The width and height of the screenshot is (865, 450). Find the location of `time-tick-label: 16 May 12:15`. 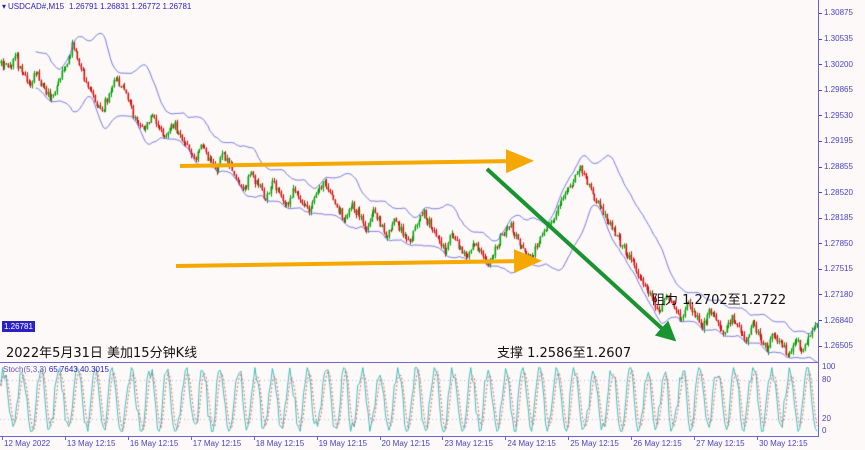

time-tick-label: 16 May 12:15 is located at coordinates (154, 443).